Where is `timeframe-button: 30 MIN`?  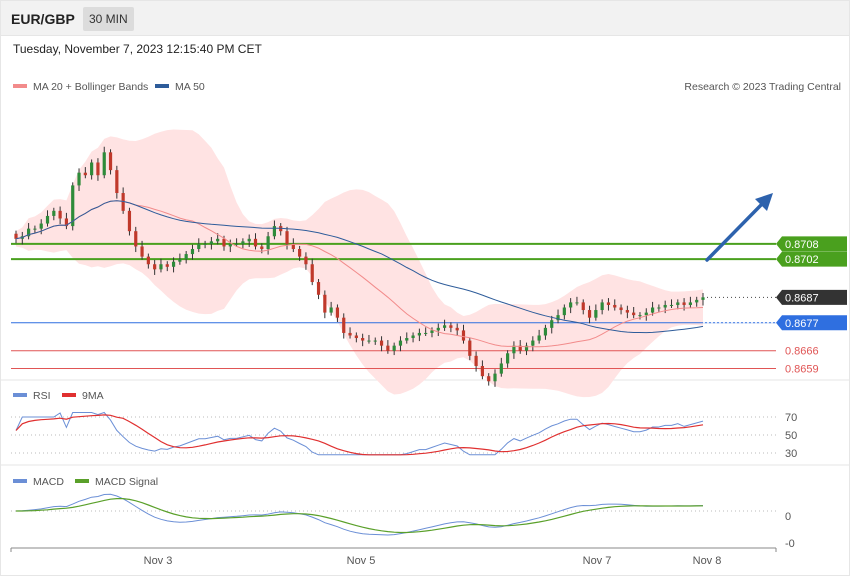
timeframe-button: 30 MIN is located at coordinates (108, 19).